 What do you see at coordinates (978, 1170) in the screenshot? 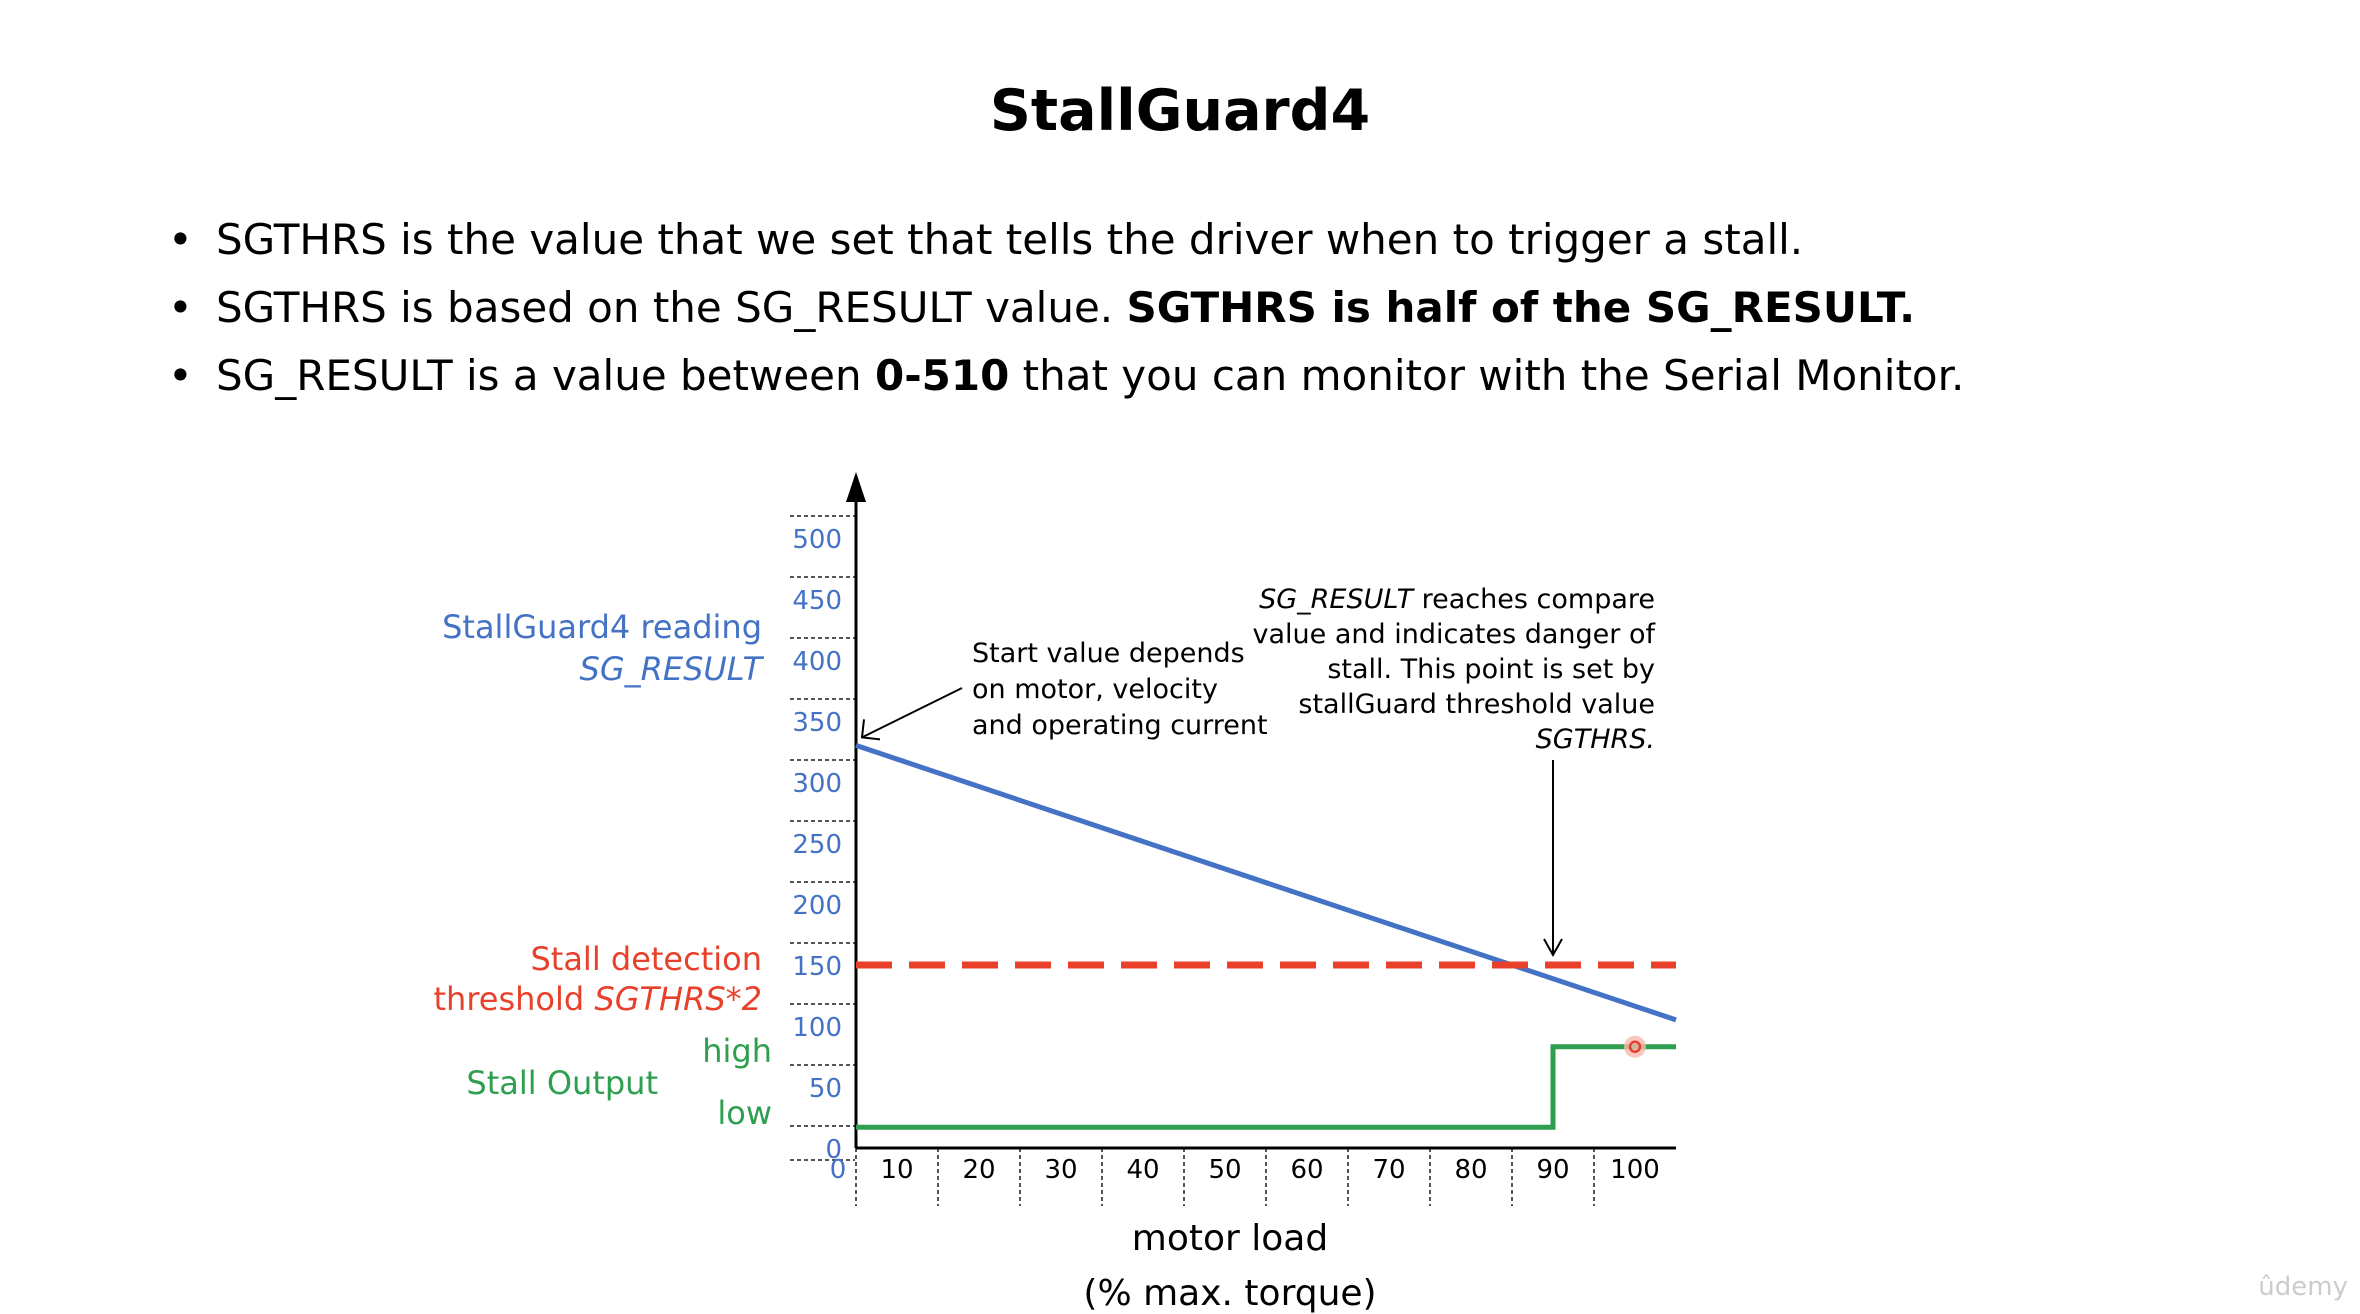
I see `x-tick-label: 20` at bounding box center [978, 1170].